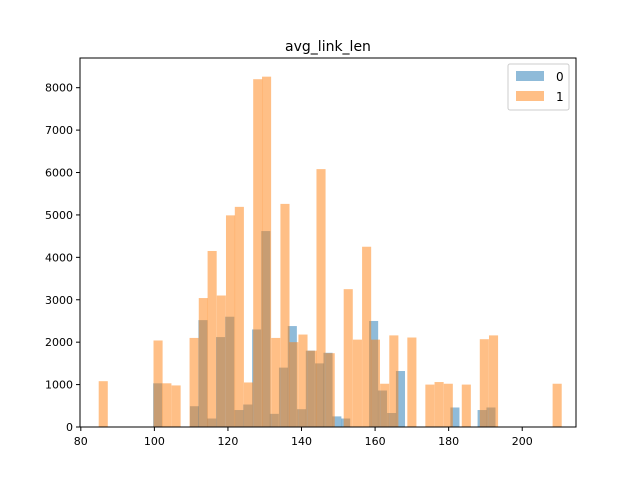  What do you see at coordinates (375, 441) in the screenshot?
I see `x-tick-label: 160` at bounding box center [375, 441].